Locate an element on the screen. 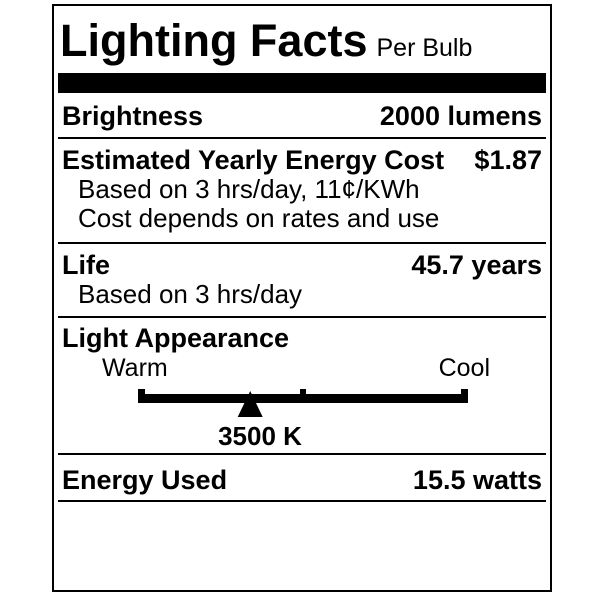 The image size is (600, 600). label-per-unit: Per Bulb is located at coordinates (424, 48).